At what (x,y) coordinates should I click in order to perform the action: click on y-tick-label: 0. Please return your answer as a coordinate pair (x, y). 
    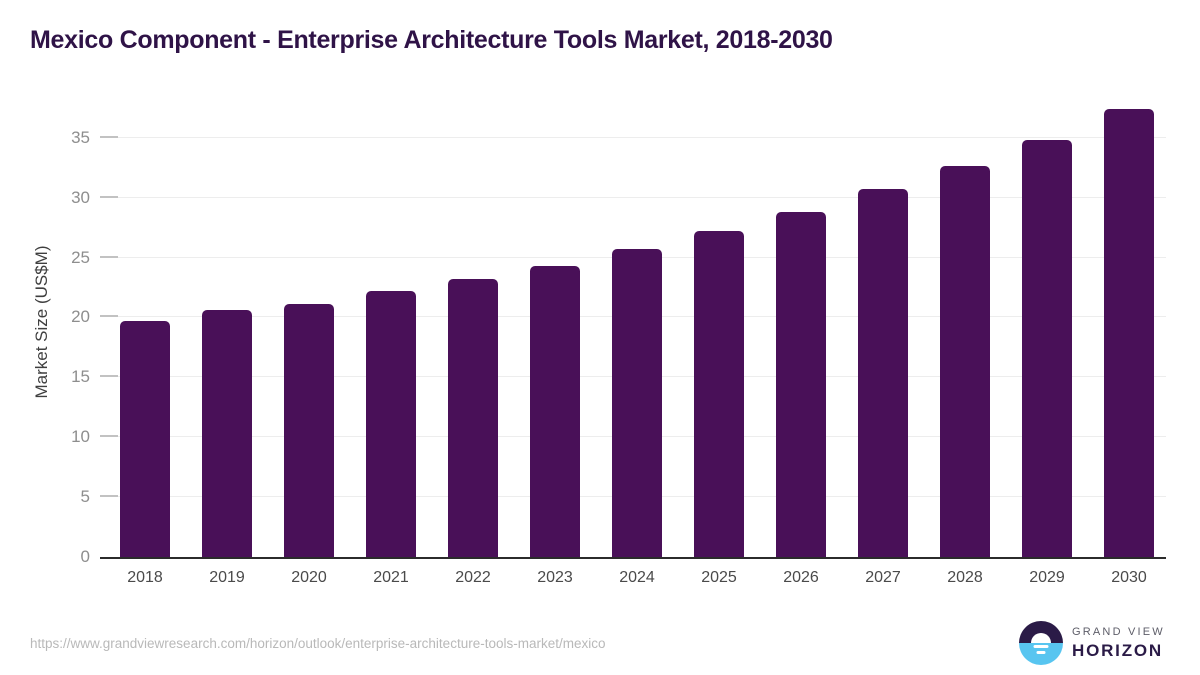
    Looking at the image, I should click on (85, 556).